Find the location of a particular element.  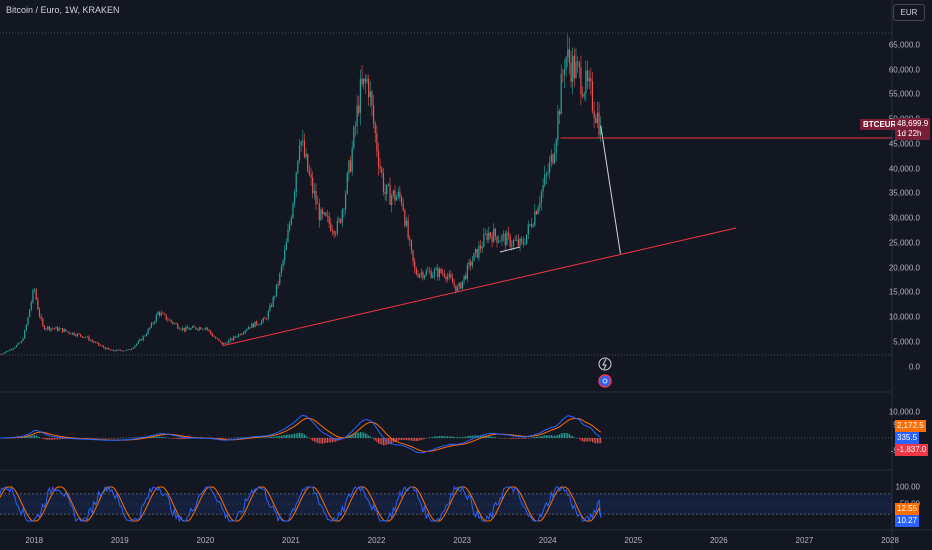

current-price-label: 48,699.9 1d 22h is located at coordinates (913, 129).